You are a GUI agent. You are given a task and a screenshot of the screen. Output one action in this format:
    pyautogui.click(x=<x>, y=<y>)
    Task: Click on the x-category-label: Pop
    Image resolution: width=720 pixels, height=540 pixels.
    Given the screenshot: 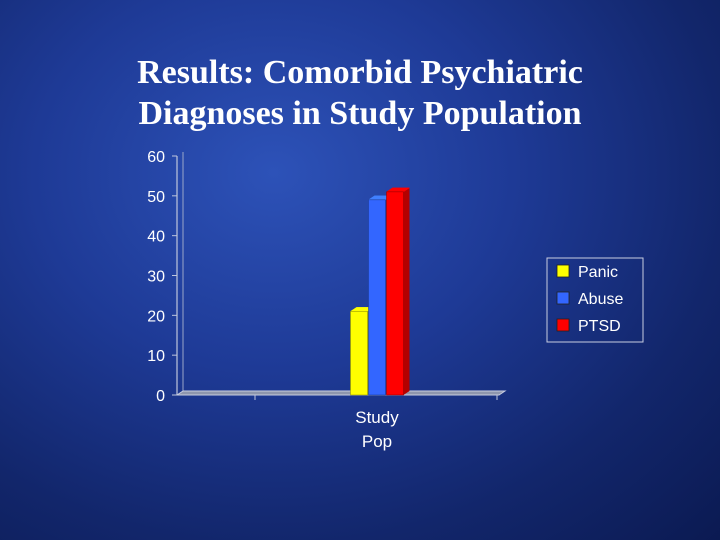 What is the action you would take?
    pyautogui.click(x=377, y=441)
    